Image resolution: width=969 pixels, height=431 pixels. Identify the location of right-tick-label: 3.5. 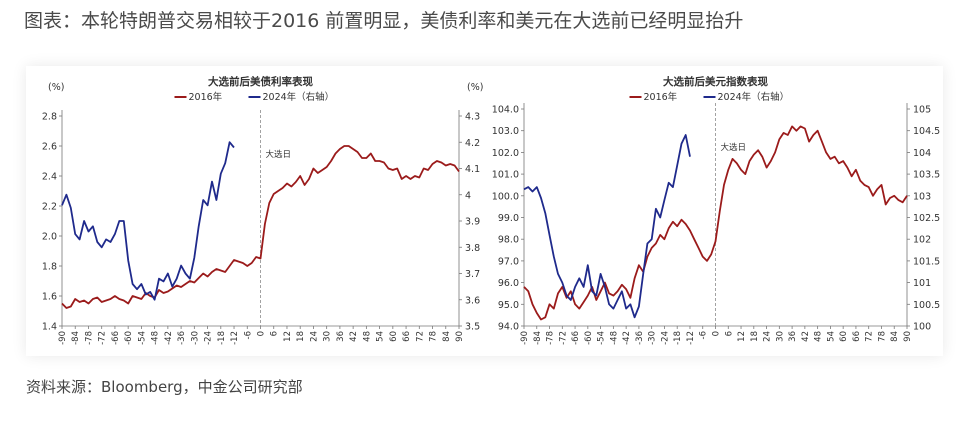
(472, 327).